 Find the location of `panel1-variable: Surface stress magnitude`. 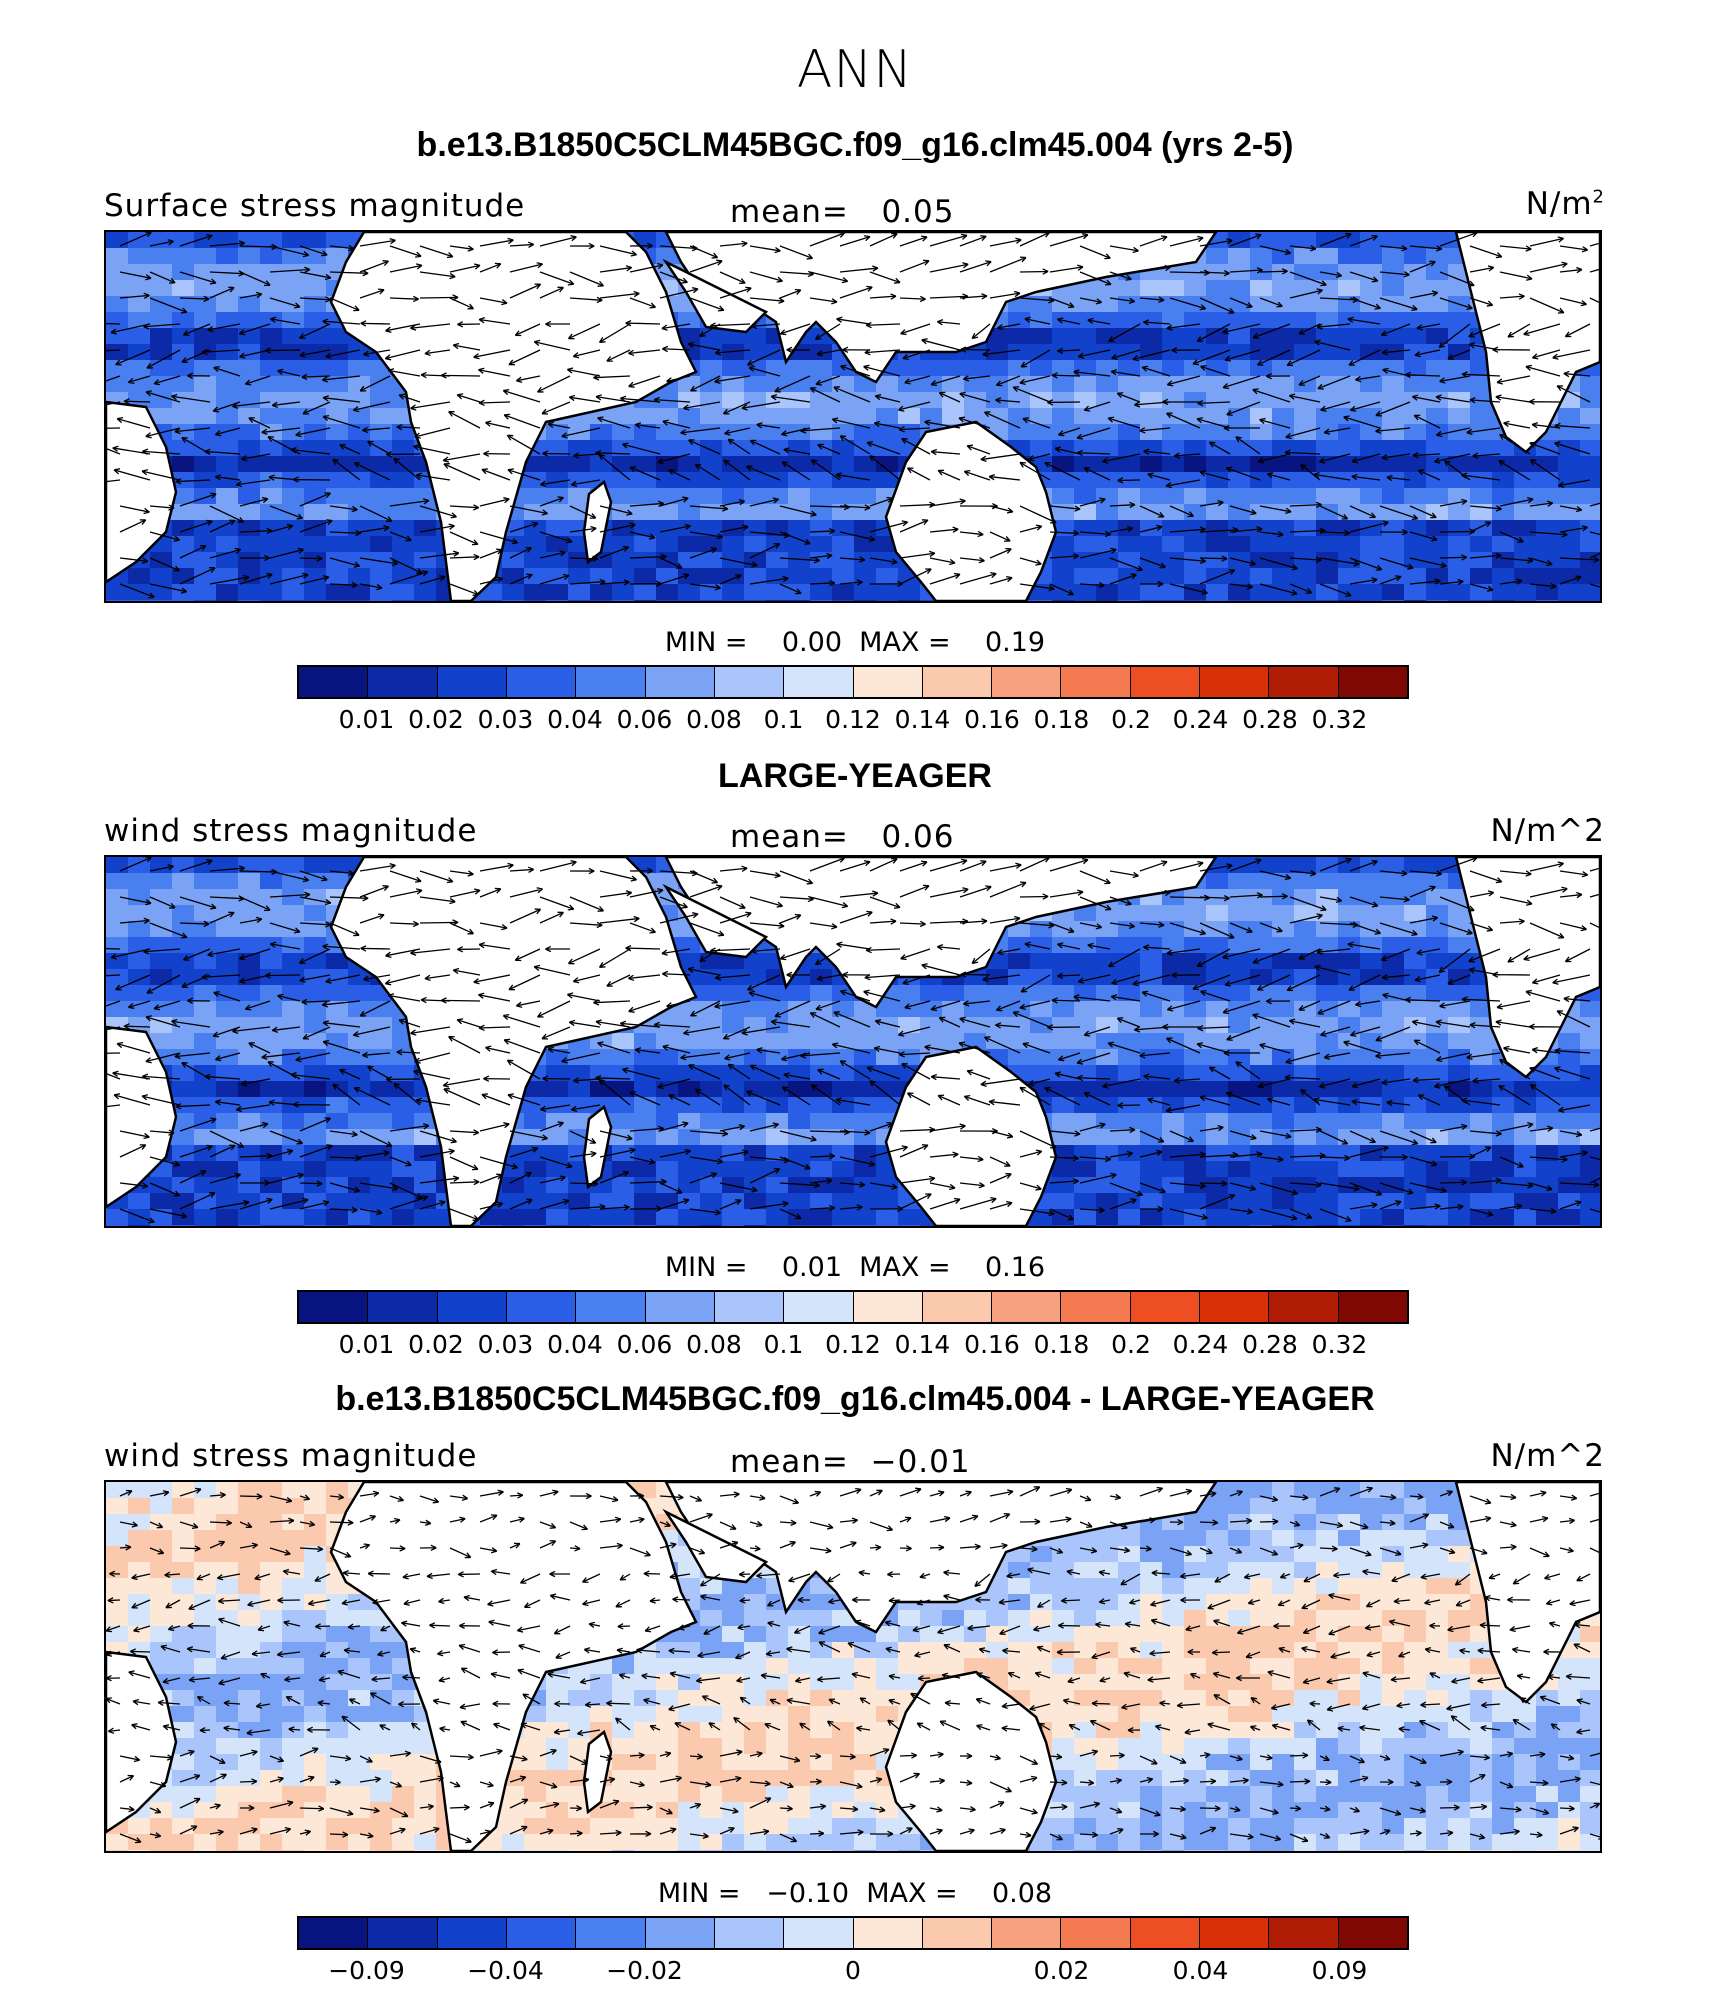

panel1-variable: Surface stress magnitude is located at coordinates (315, 206).